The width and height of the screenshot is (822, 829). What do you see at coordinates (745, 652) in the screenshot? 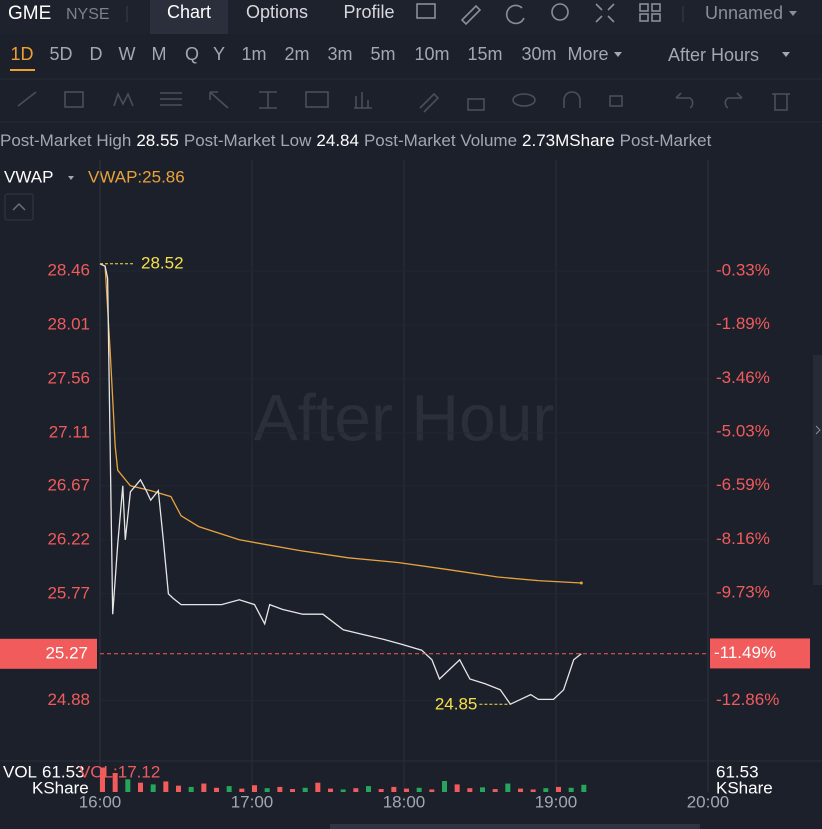
I see `last-change-label: -11.49%` at bounding box center [745, 652].